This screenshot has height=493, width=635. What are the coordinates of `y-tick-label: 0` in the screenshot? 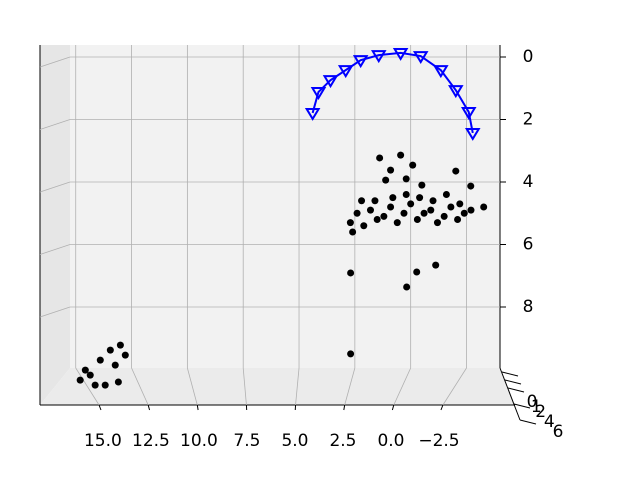 It's located at (528, 57).